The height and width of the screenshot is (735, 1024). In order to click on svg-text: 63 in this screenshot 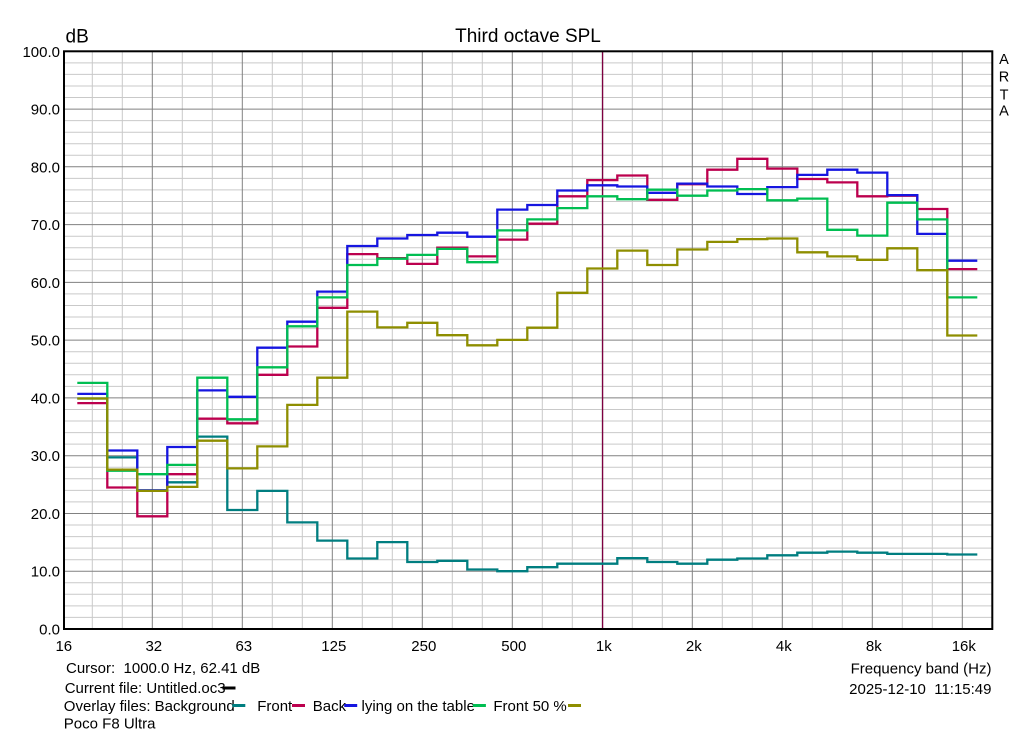, I will do `click(243, 646)`.